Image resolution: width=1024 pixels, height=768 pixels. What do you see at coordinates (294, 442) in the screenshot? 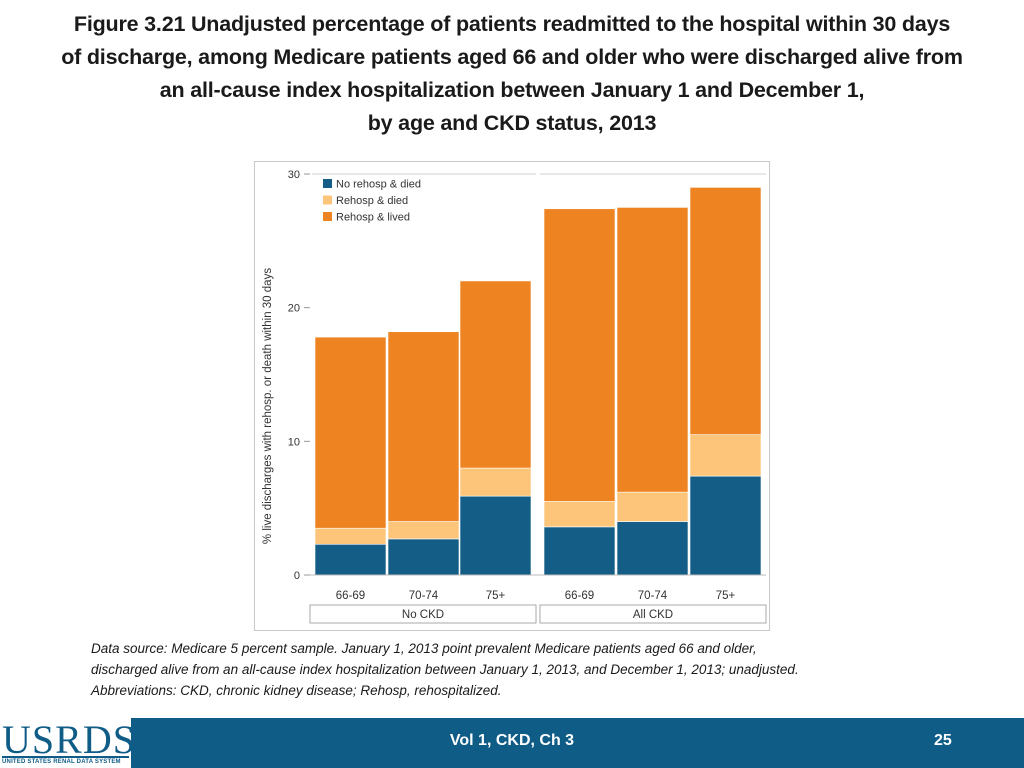
I see `y-tick-label: 10` at bounding box center [294, 442].